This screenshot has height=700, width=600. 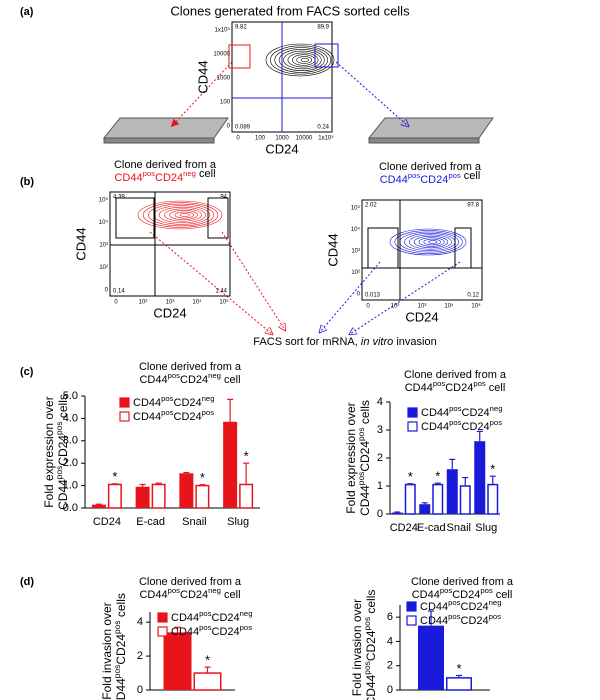 I want to click on x-tick-label: 10³, so click(x=422, y=307).